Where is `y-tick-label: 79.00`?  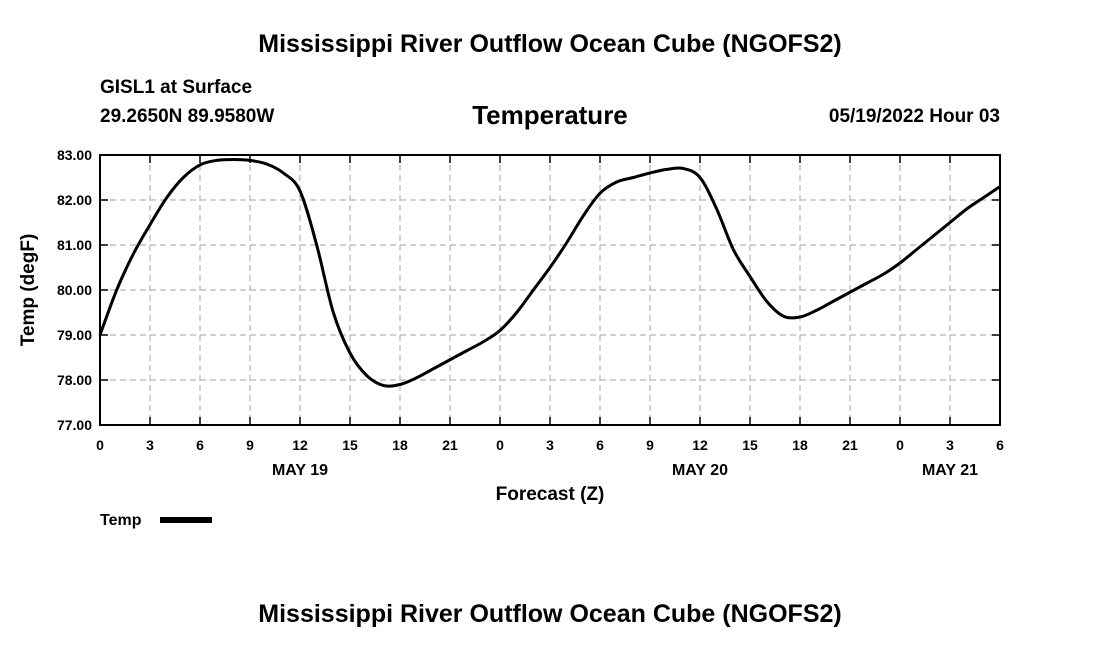 y-tick-label: 79.00 is located at coordinates (74, 335).